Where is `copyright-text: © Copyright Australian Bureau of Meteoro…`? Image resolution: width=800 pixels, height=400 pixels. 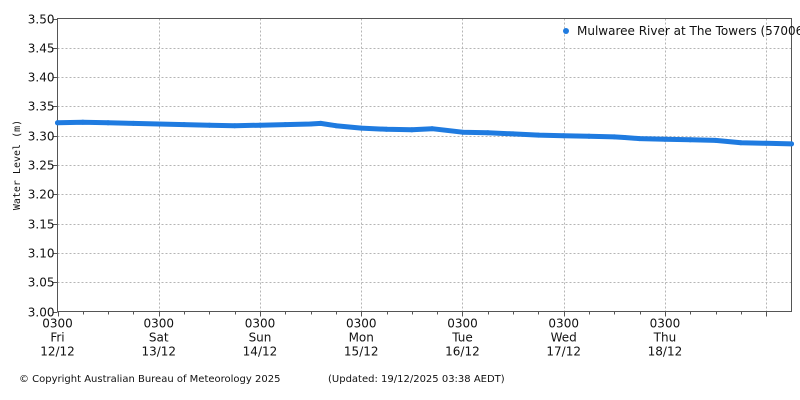 copyright-text: © Copyright Australian Bureau of Meteoro… is located at coordinates (150, 379).